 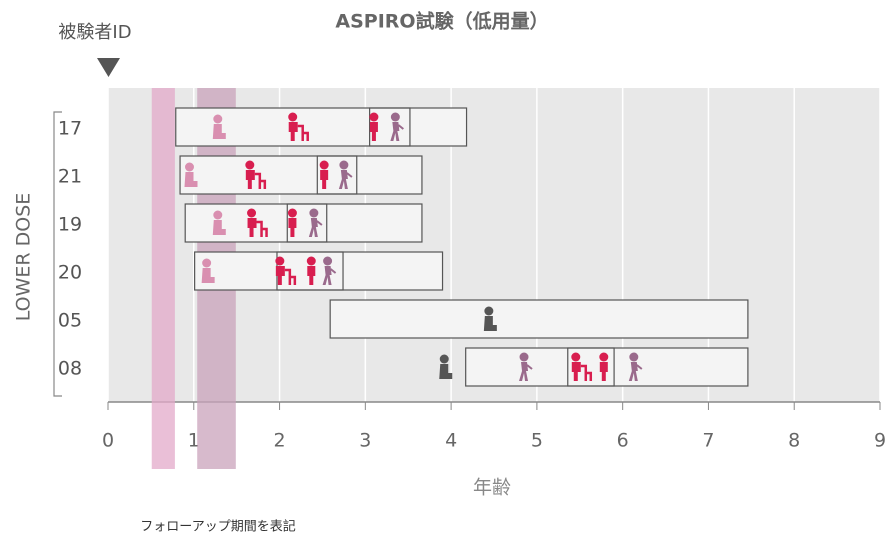 I want to click on row-id: 21, so click(x=70, y=177).